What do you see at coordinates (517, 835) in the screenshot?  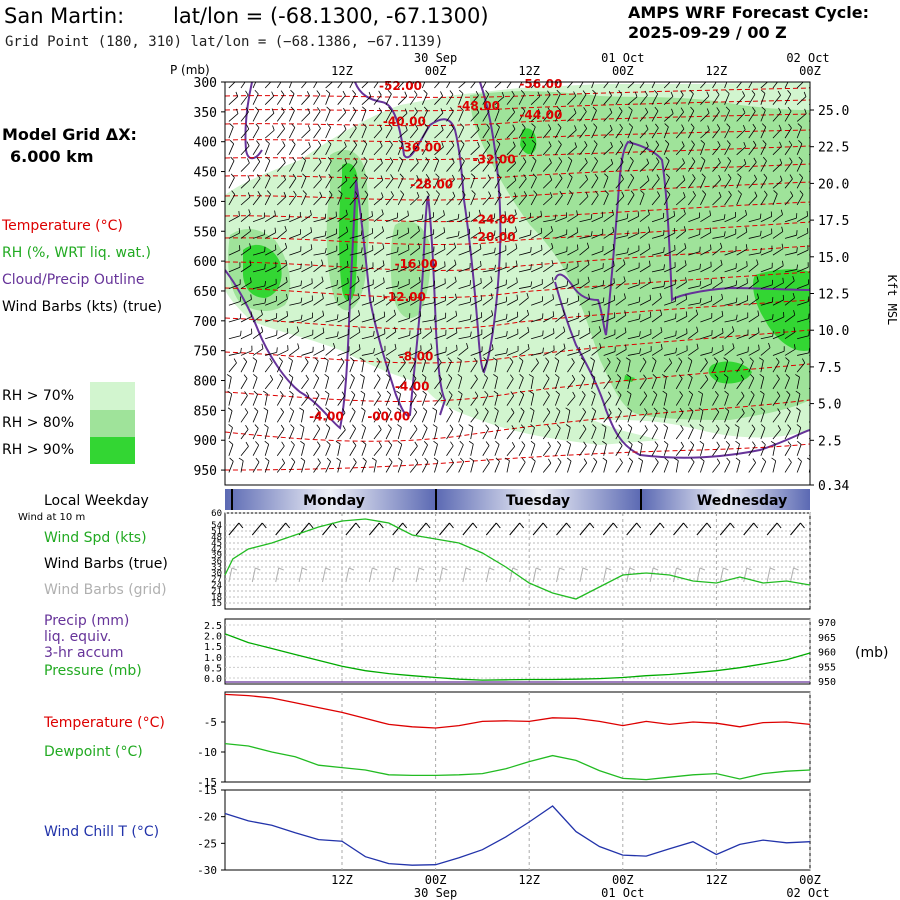 I see `windchill-series` at bounding box center [517, 835].